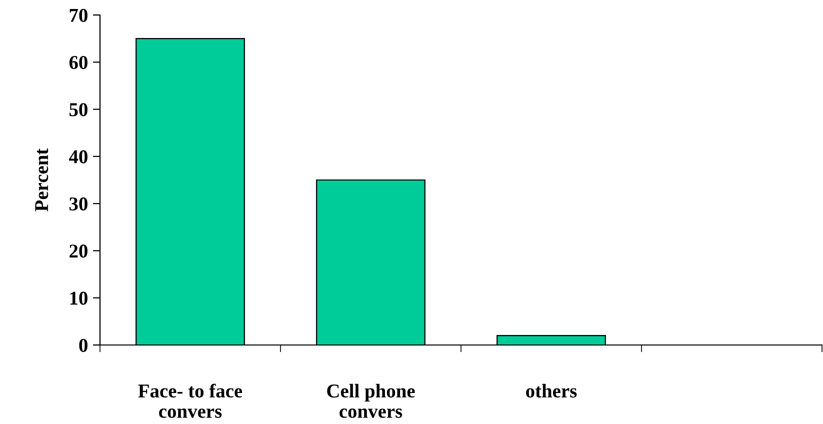 Image resolution: width=823 pixels, height=424 pixels. What do you see at coordinates (41, 180) in the screenshot?
I see `y-axis-title: Percent` at bounding box center [41, 180].